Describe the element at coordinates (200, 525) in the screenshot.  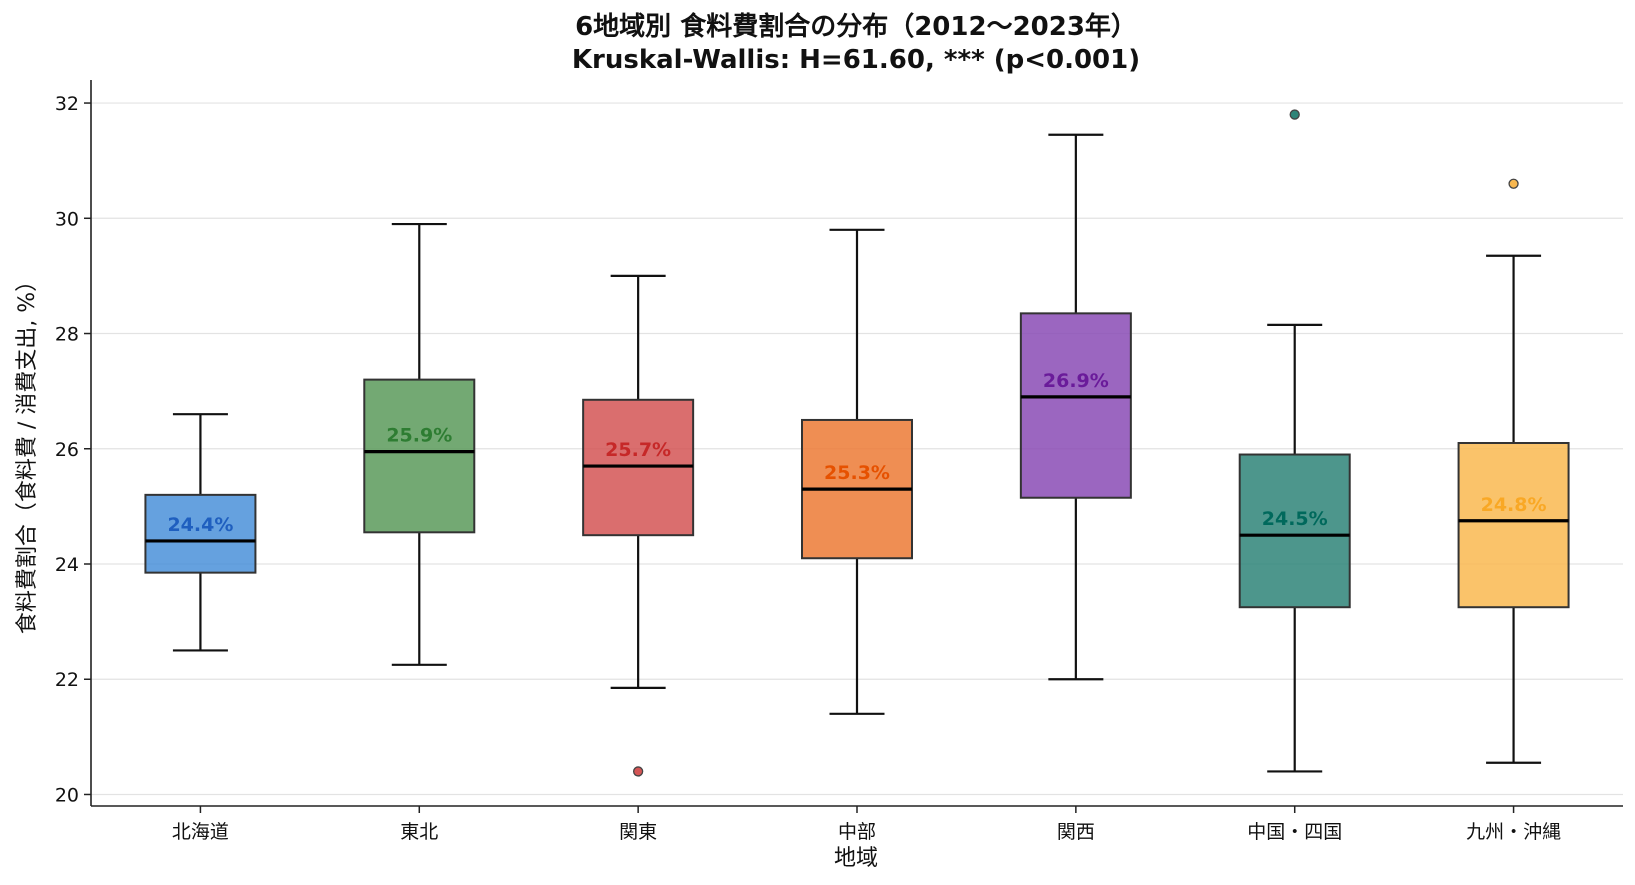
I see `median-label: 24.4%` at that location.